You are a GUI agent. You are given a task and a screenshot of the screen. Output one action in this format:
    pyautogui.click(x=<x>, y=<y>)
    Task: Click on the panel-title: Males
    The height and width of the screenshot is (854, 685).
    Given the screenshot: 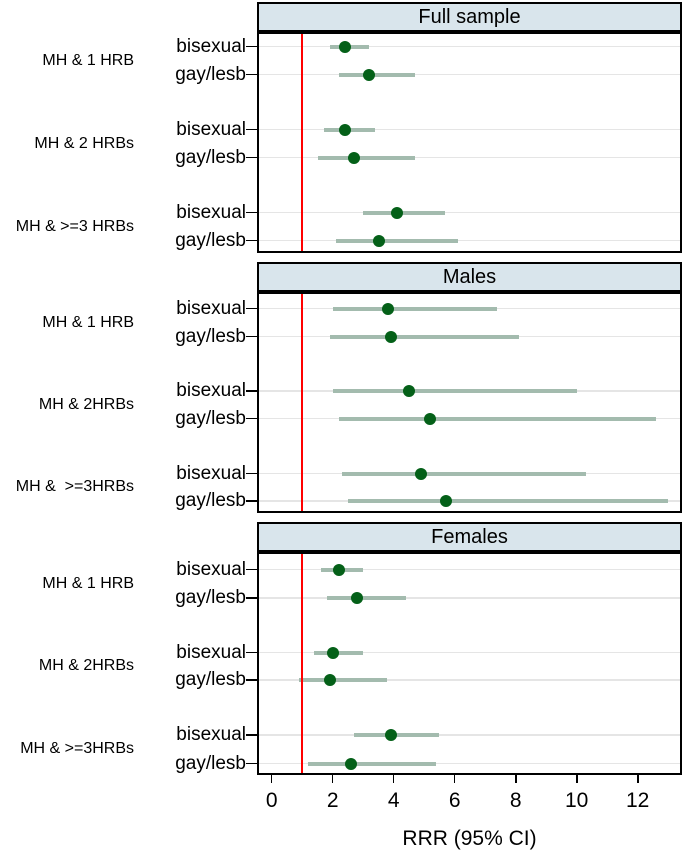 What is the action you would take?
    pyautogui.click(x=469, y=277)
    